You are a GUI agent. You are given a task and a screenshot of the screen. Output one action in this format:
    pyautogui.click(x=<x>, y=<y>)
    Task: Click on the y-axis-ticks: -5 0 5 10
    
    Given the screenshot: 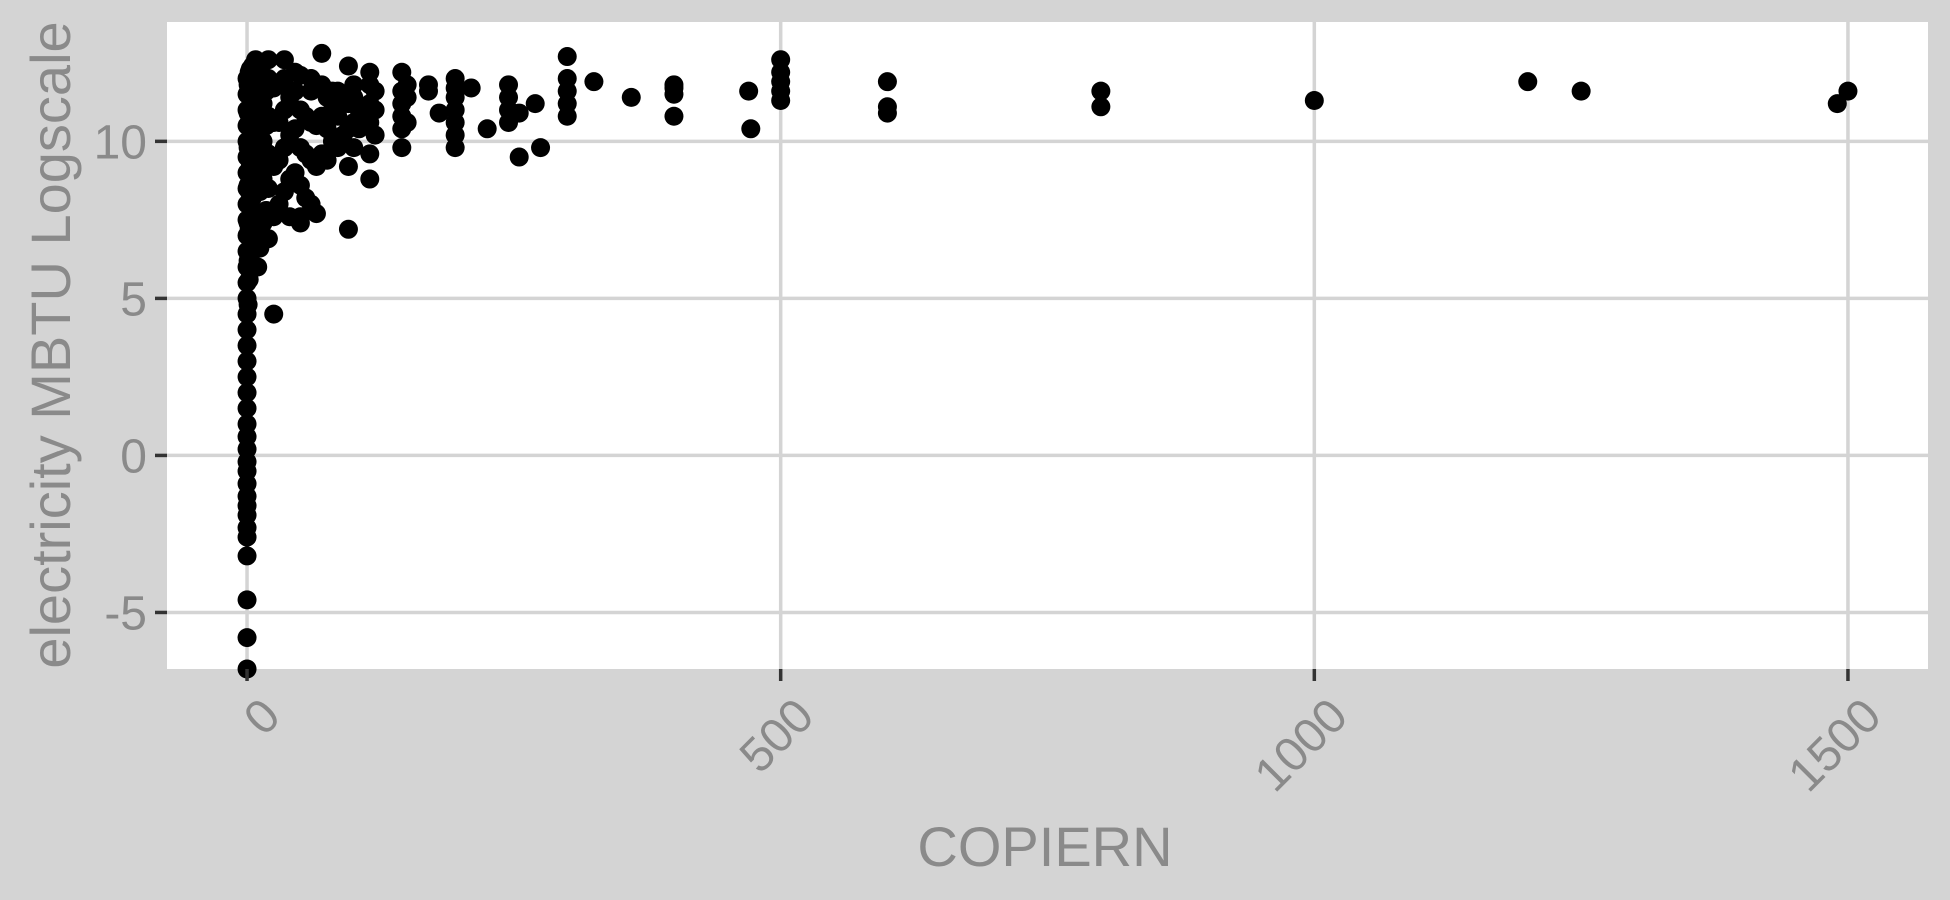 What is the action you would take?
    pyautogui.click(x=130, y=378)
    